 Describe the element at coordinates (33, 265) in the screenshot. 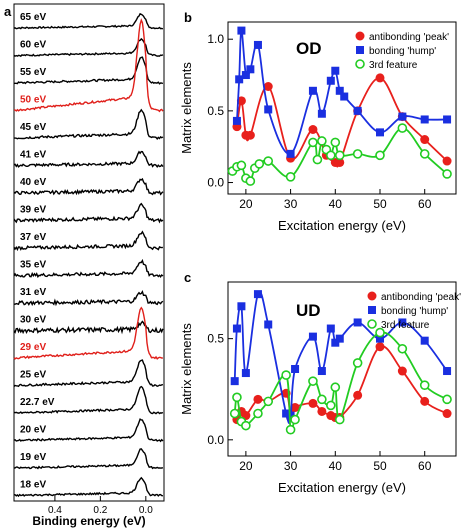

I see `spectrum-label: 35 eV` at that location.